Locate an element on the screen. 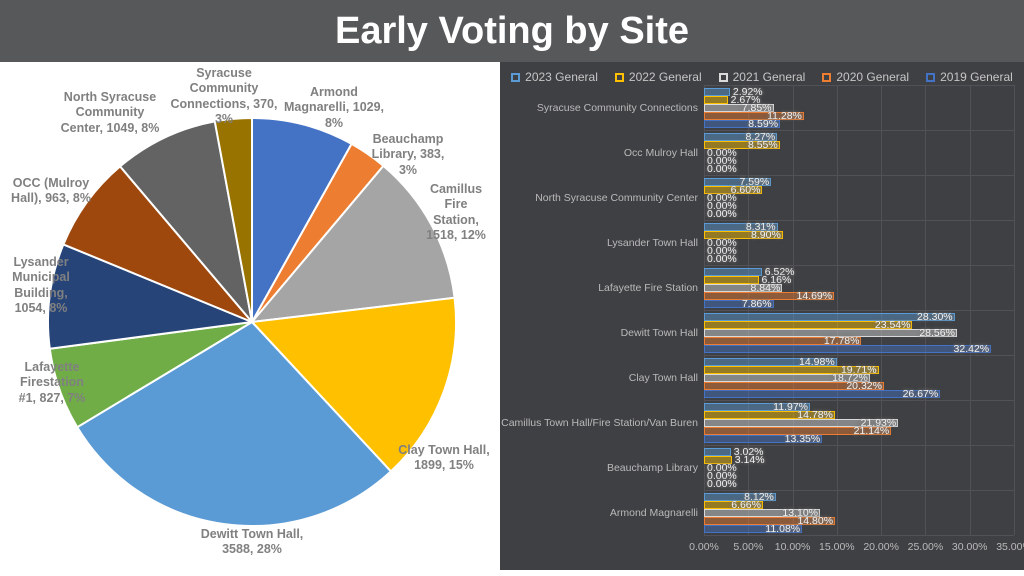 This screenshot has width=1024, height=576. bar-2023-cat0 is located at coordinates (717, 91).